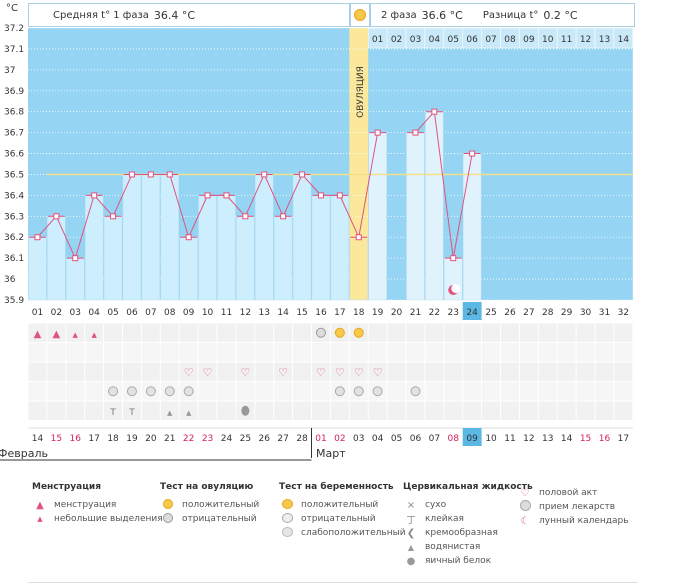 The width and height of the screenshot is (673, 587). I want to click on y-tick-label: 37, so click(9, 71).